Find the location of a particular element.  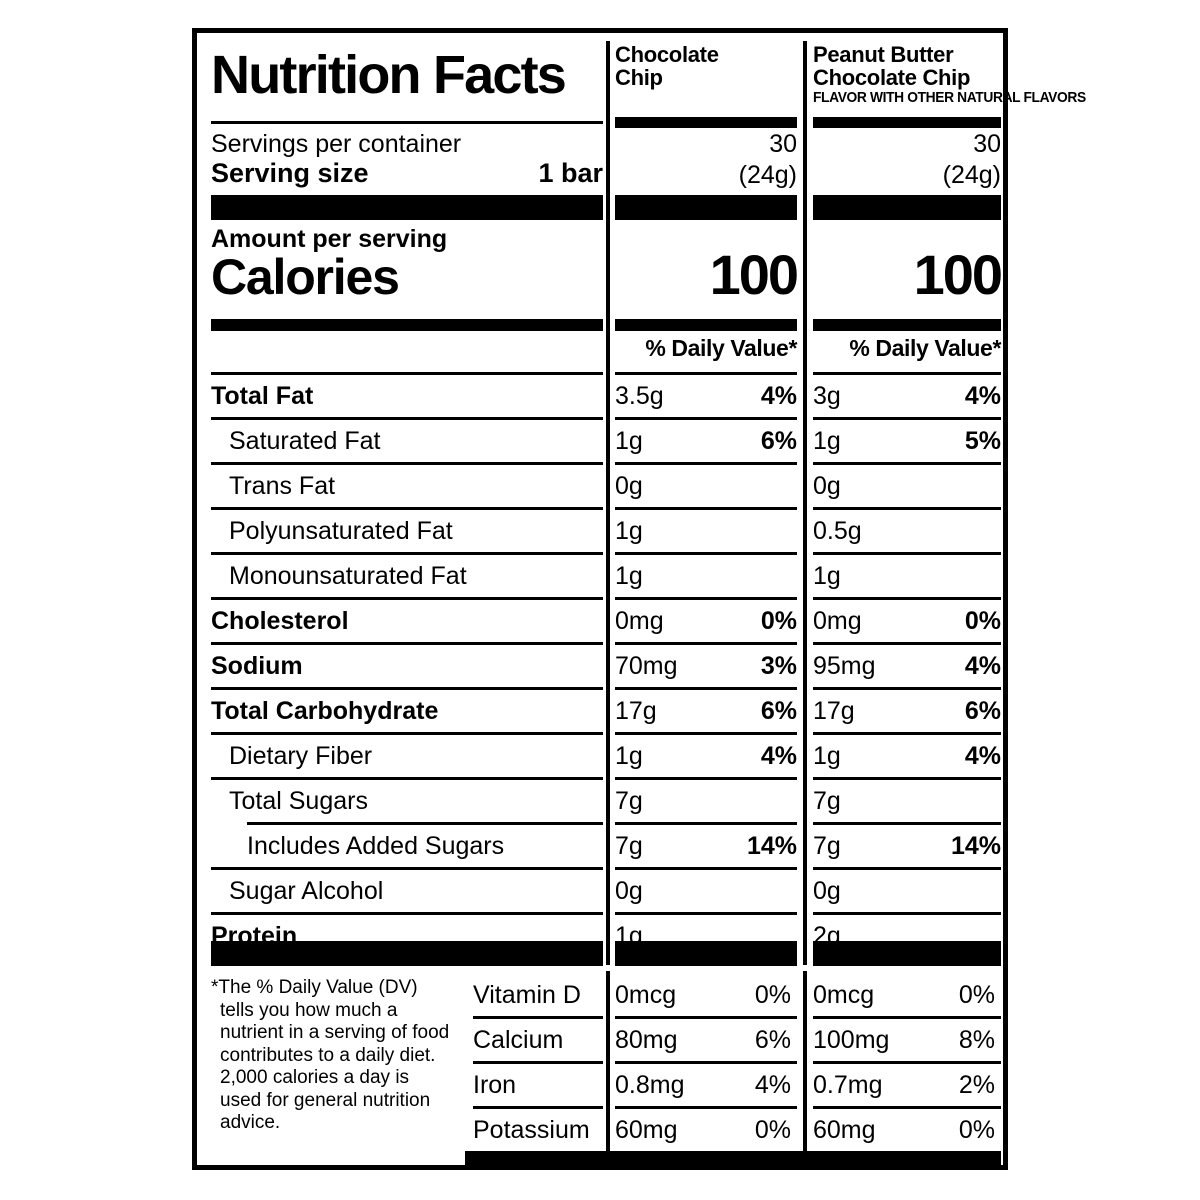

nutrient-amount-a: 70mg is located at coordinates (646, 666).